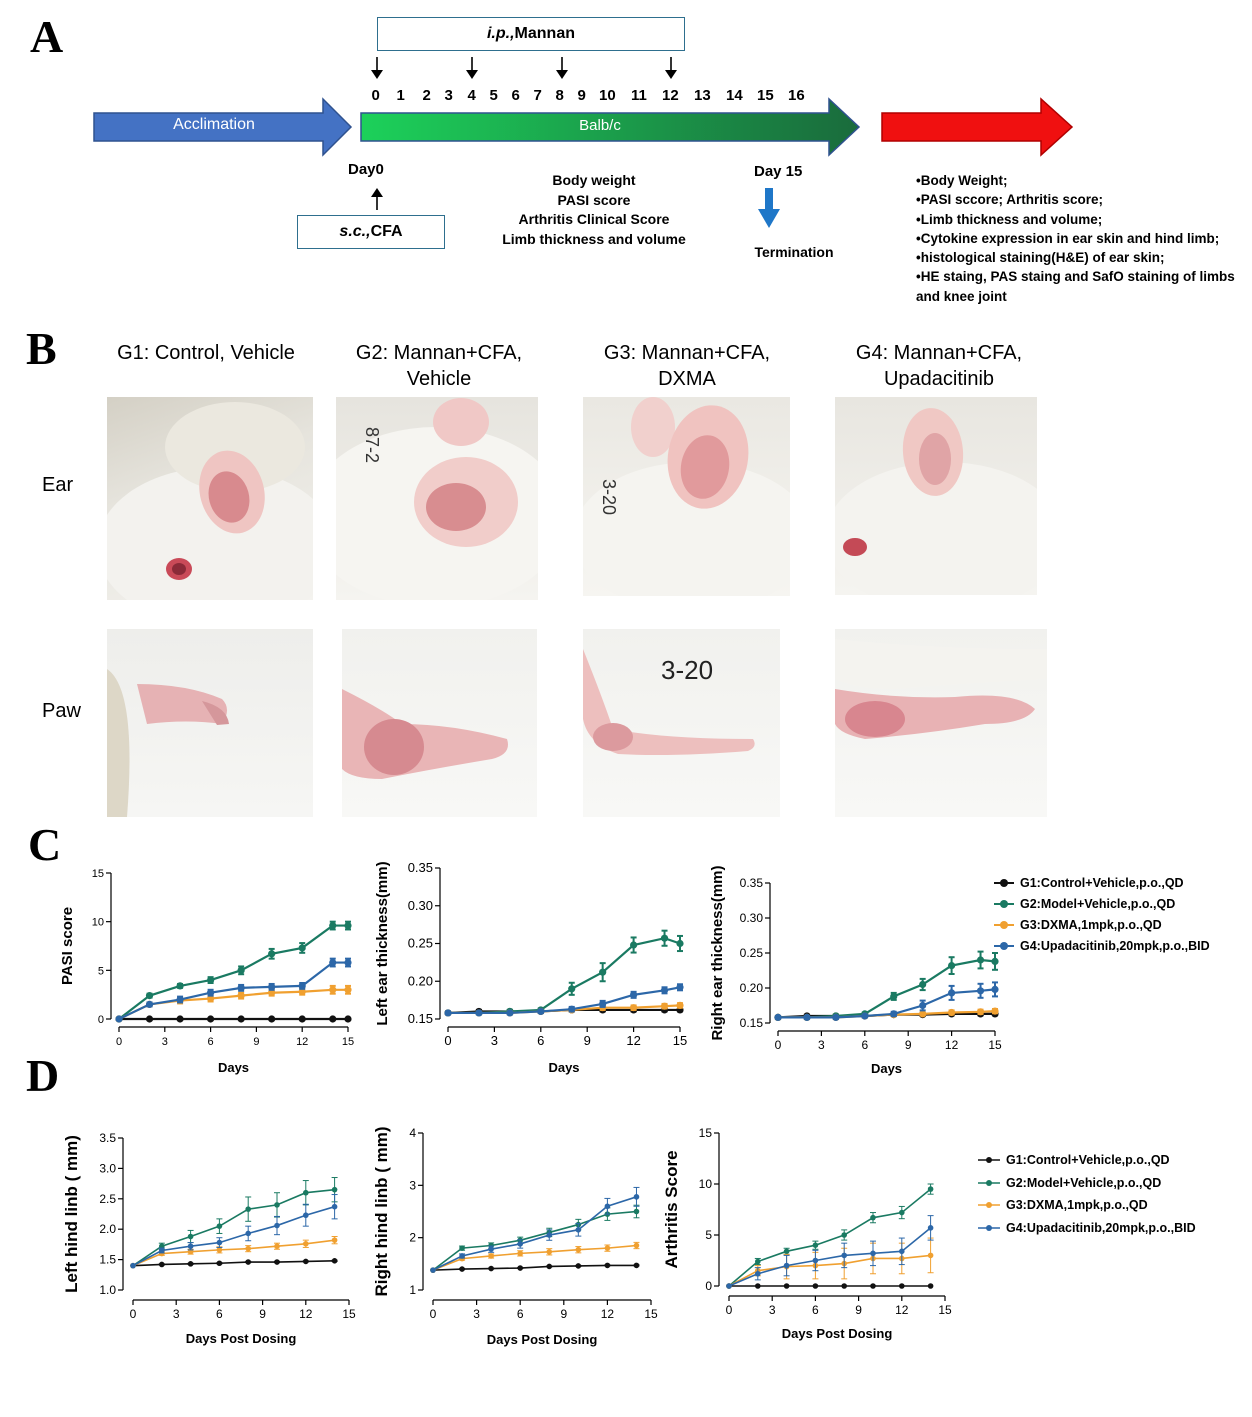  Describe the element at coordinates (702, 95) in the screenshot. I see `day-number: 13` at that location.